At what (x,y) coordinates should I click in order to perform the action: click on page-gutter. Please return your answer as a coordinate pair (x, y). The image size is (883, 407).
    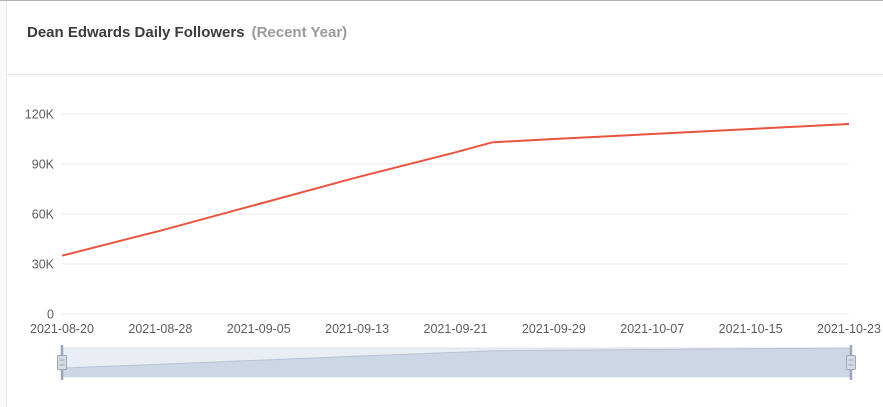
    Looking at the image, I should click on (3, 204).